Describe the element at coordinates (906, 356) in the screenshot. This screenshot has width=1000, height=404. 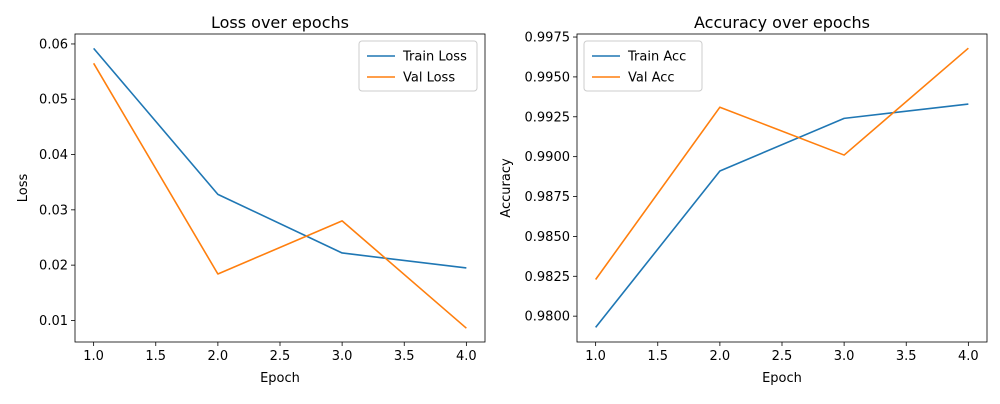
I see `accuracy-x-tick-label: 3.5` at that location.